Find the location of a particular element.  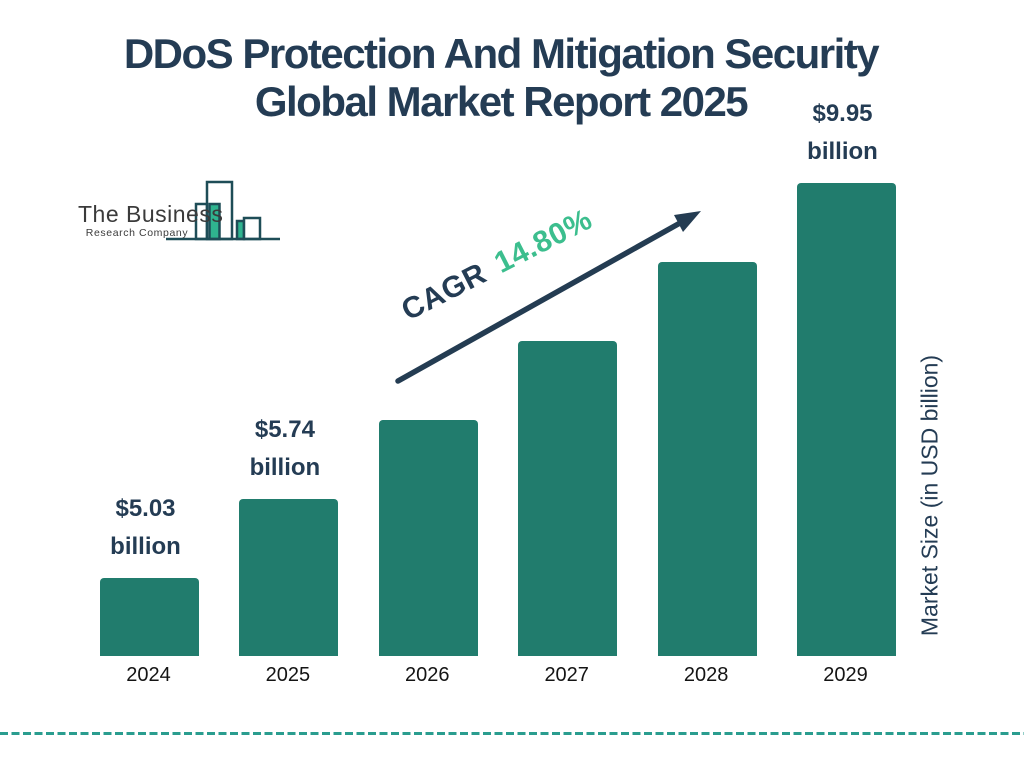

data-label-2025: $5.74 billion is located at coordinates (285, 449).